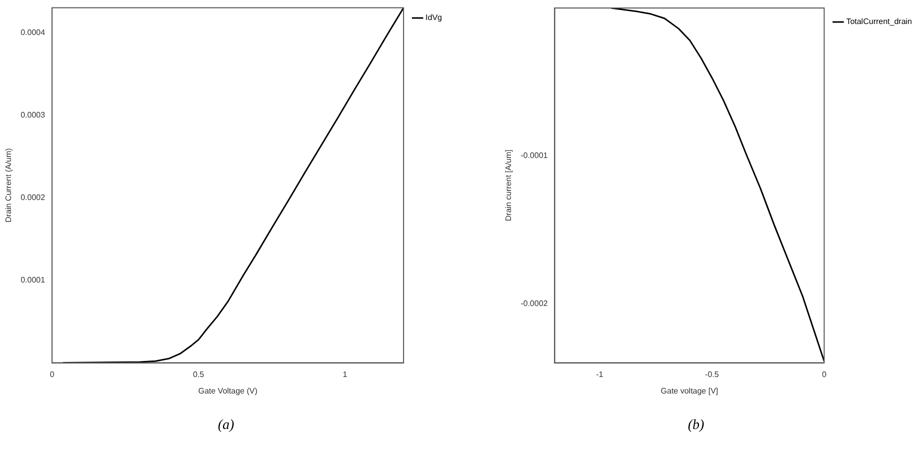 The width and height of the screenshot is (922, 450). Describe the element at coordinates (33, 115) in the screenshot. I see `y-tick-label: 0.0003` at that location.